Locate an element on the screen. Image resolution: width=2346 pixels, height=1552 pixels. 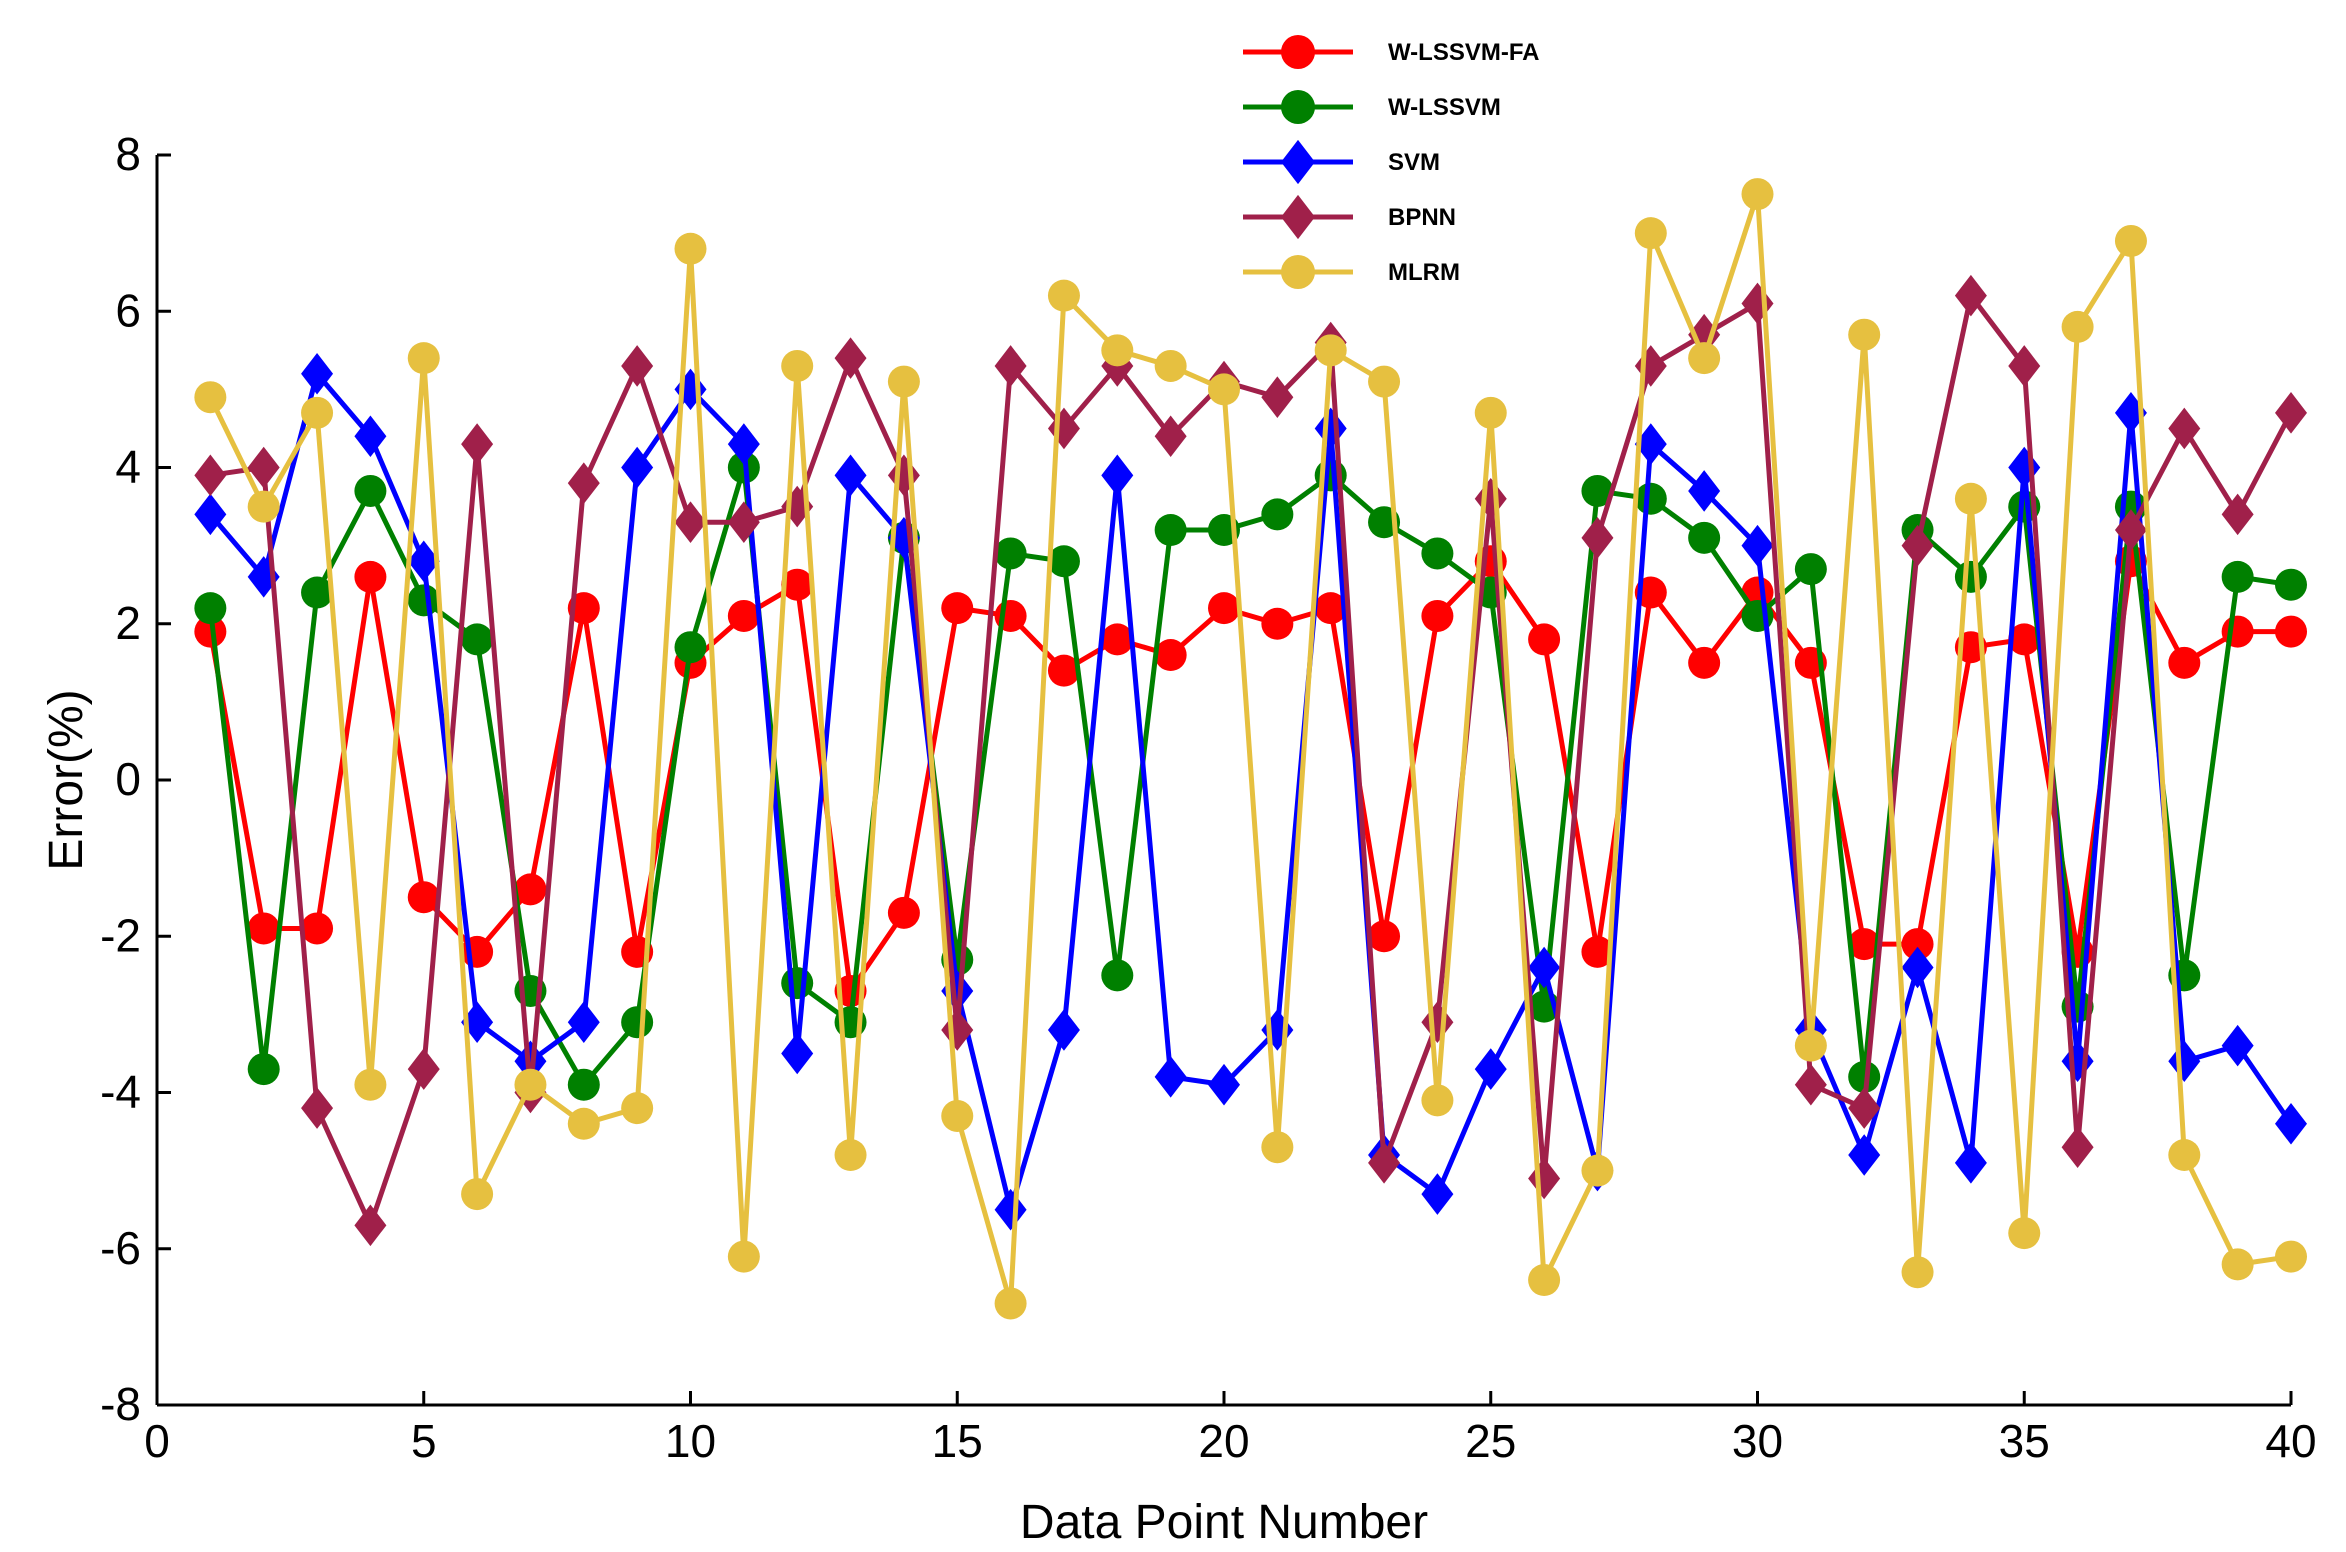
x-tick-label: 20 is located at coordinates (1223, 1441).